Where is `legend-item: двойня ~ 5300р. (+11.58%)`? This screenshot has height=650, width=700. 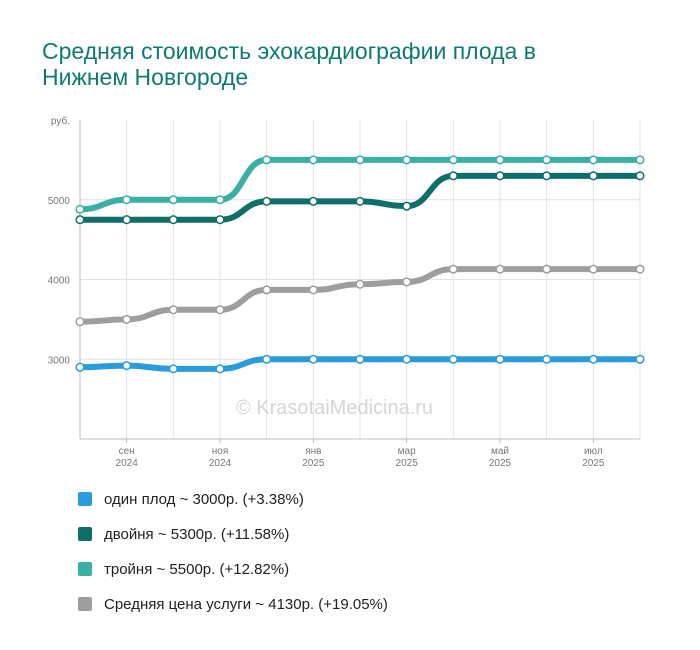 legend-item: двойня ~ 5300р. (+11.58%) is located at coordinates (233, 534).